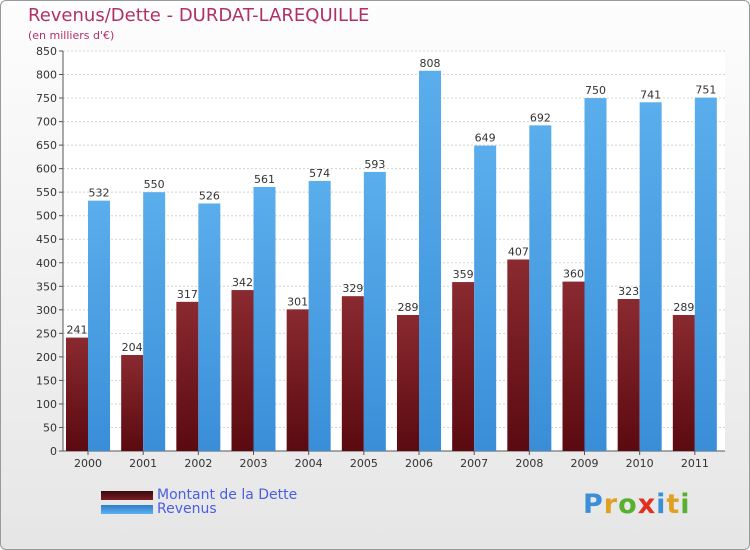 This screenshot has height=550, width=750. I want to click on legend-item-dette: Montant de la Dette, so click(199, 495).